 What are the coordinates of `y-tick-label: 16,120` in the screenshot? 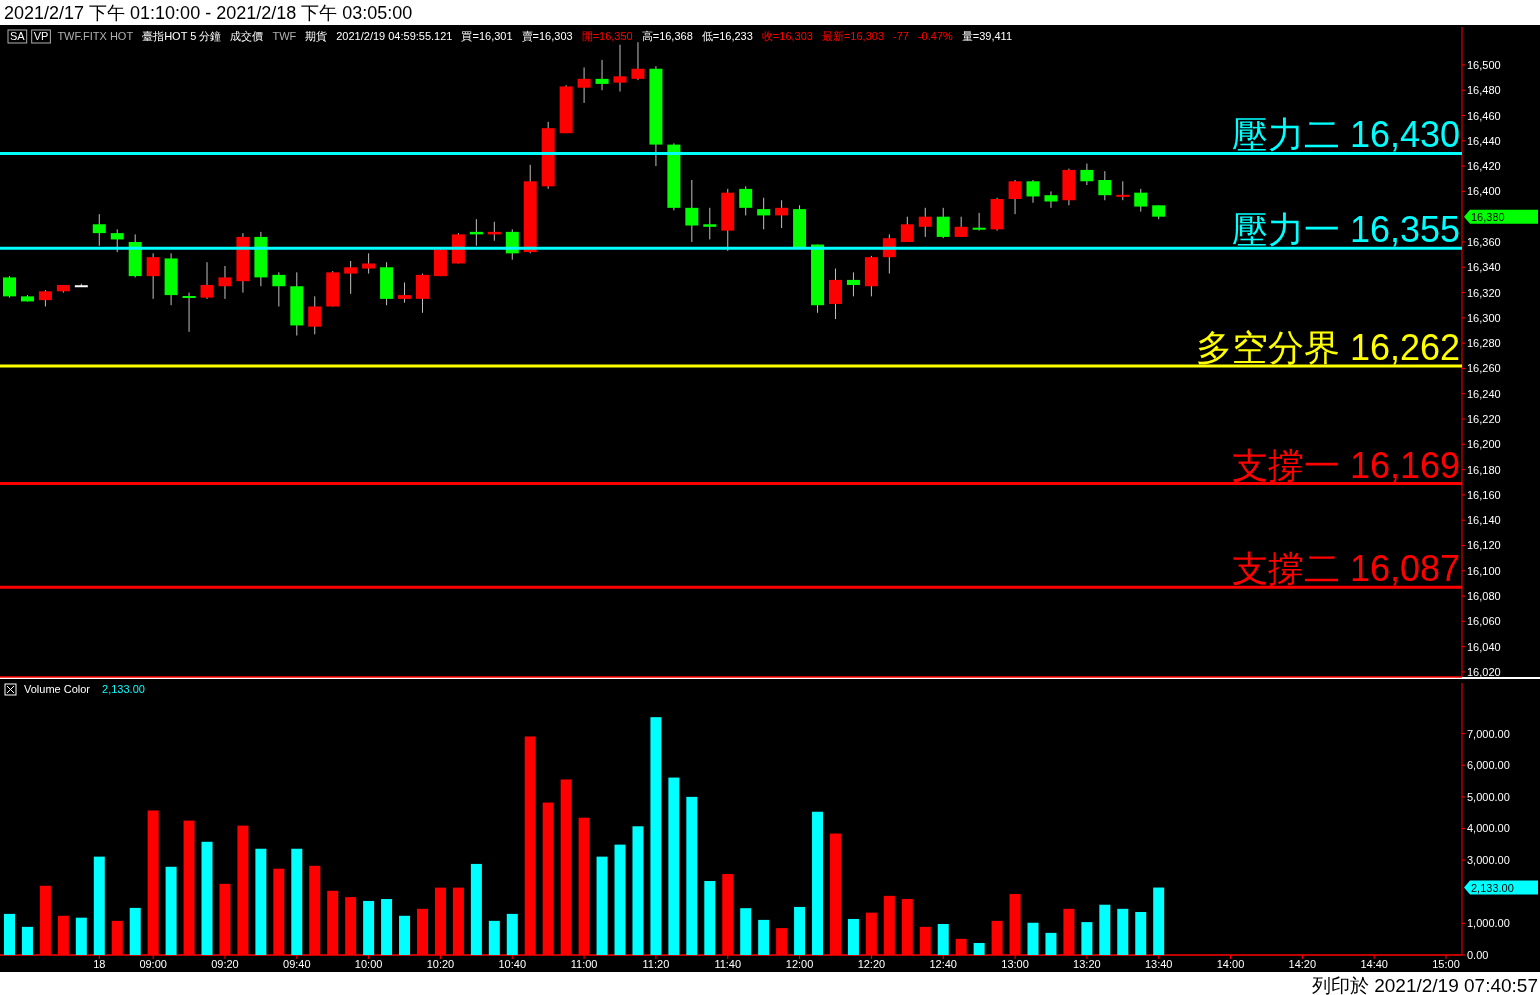 It's located at (1484, 545).